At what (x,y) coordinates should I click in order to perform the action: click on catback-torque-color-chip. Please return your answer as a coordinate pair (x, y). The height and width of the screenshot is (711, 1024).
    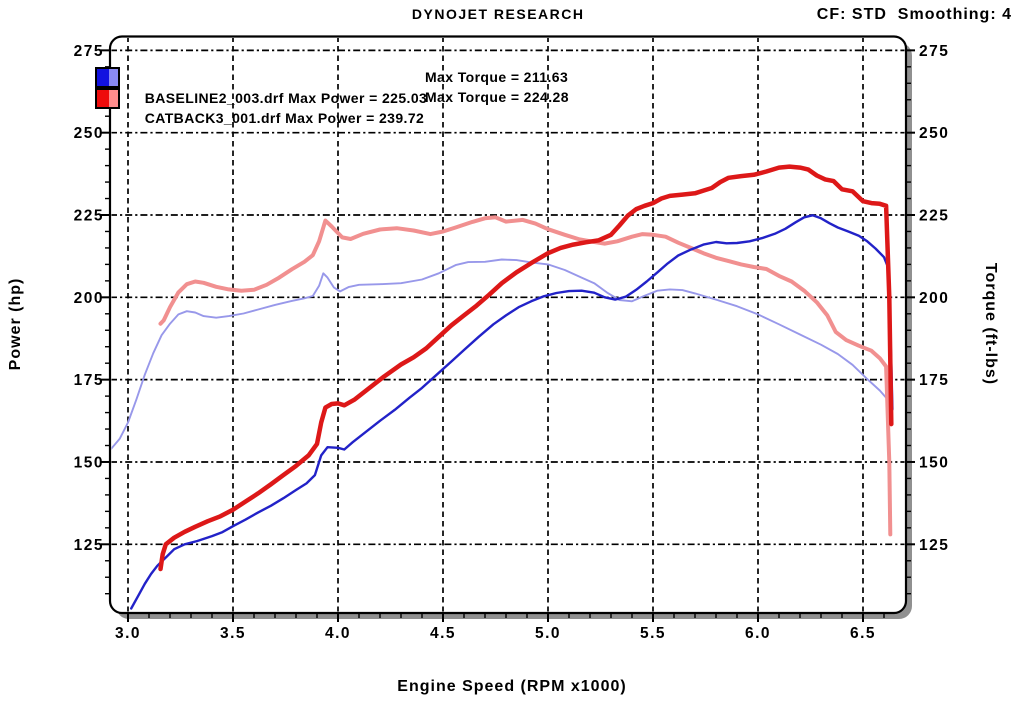
    Looking at the image, I should click on (113, 98).